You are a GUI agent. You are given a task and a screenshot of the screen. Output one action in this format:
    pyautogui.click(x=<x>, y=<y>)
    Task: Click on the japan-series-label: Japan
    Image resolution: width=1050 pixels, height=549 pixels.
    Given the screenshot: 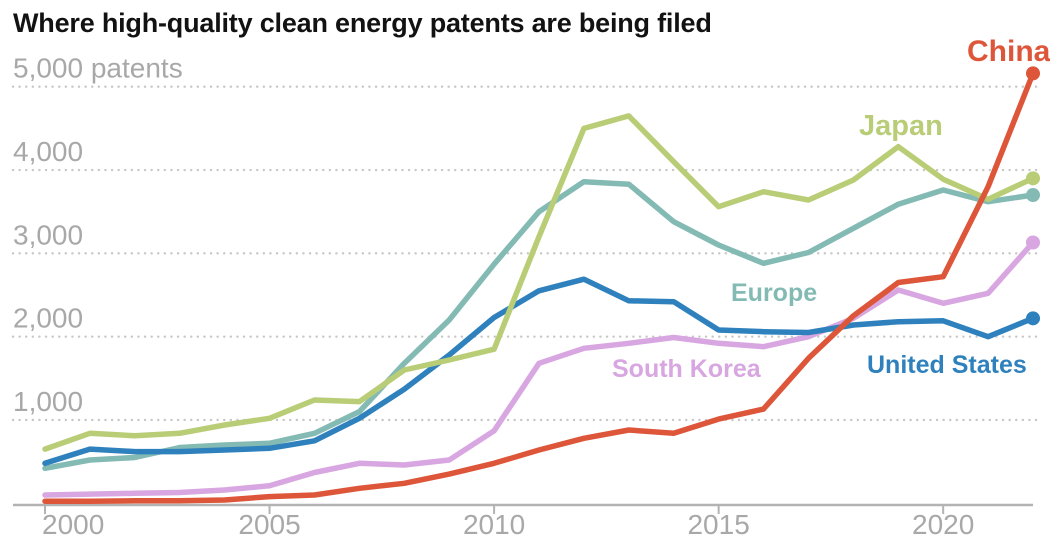 What is the action you would take?
    pyautogui.click(x=901, y=126)
    